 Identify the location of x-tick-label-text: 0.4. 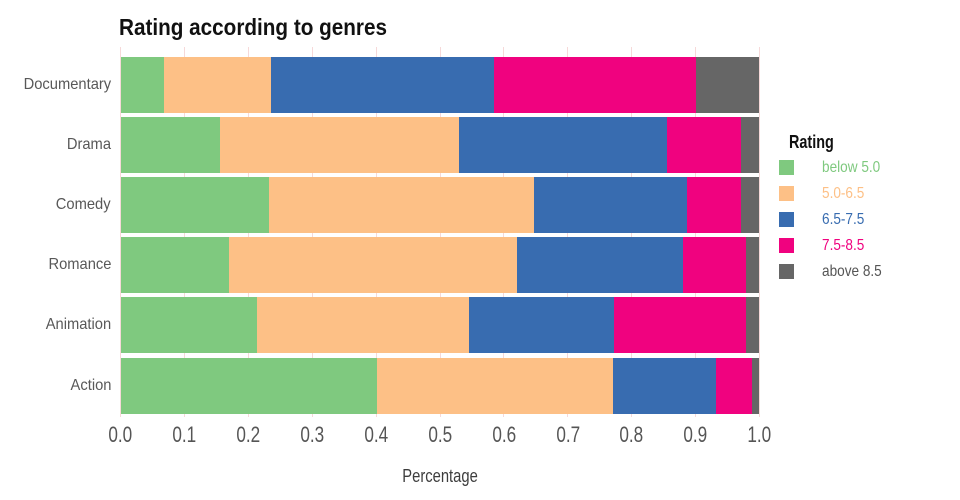
(376, 434).